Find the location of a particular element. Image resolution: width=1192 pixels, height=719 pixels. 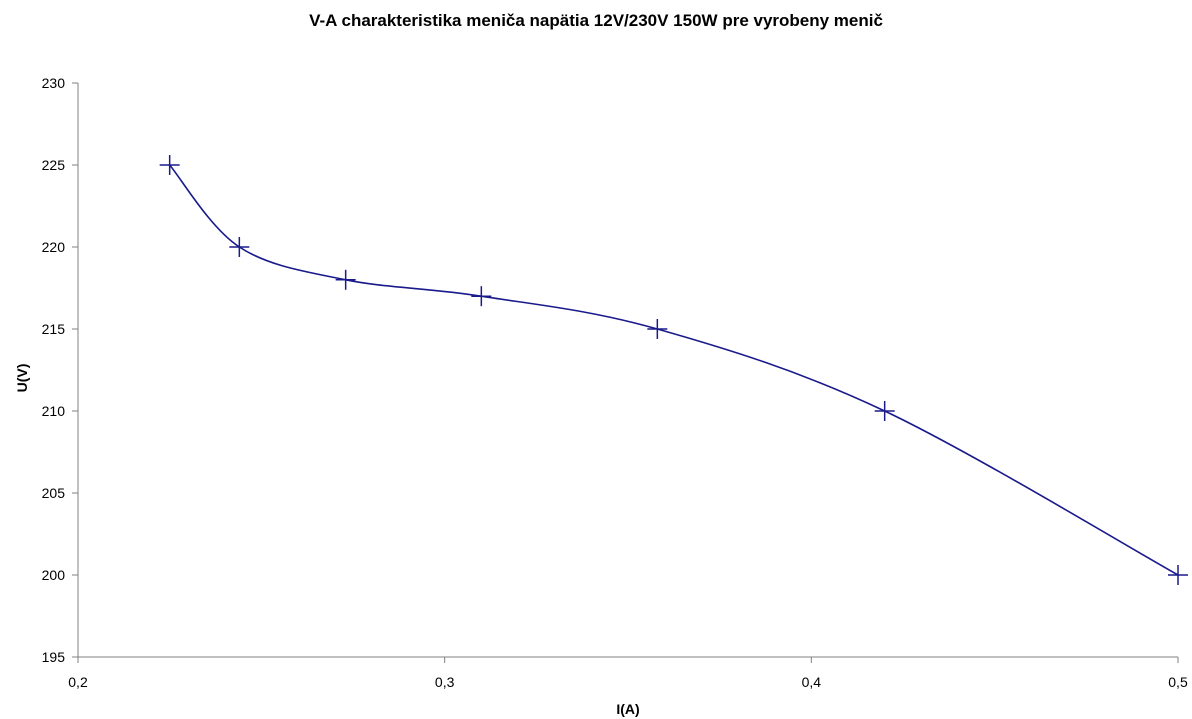

x-axis-label: I(A) is located at coordinates (627, 709).